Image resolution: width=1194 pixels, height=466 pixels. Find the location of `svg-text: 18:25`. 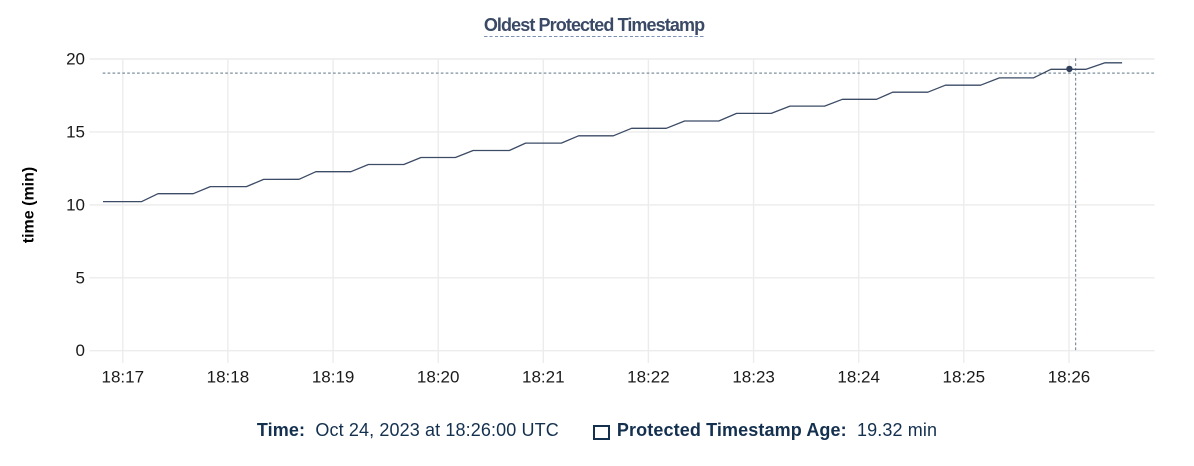

svg-text: 18:25 is located at coordinates (964, 377).